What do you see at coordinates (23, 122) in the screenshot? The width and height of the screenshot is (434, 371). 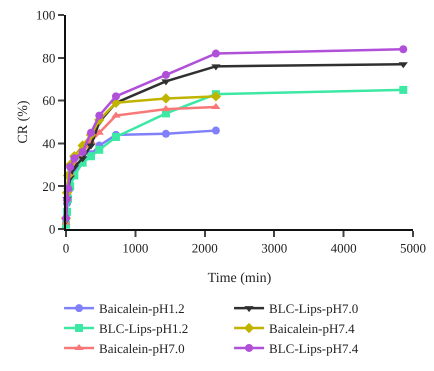 I see `y-axis-title: CR (%)` at bounding box center [23, 122].